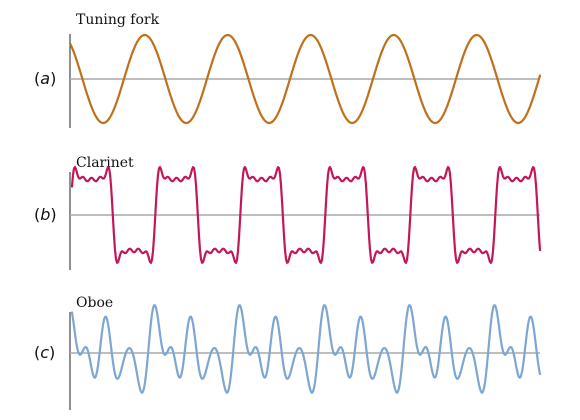  What do you see at coordinates (94, 303) in the screenshot?
I see `panel-title-oboe: Oboe` at bounding box center [94, 303].